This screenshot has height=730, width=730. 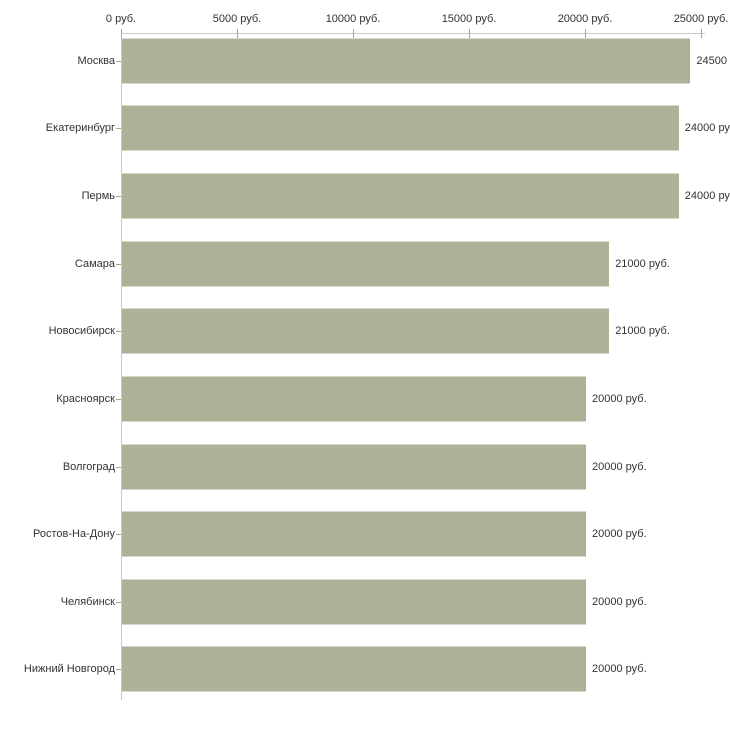 I want to click on category-label: Самара, so click(x=94, y=263).